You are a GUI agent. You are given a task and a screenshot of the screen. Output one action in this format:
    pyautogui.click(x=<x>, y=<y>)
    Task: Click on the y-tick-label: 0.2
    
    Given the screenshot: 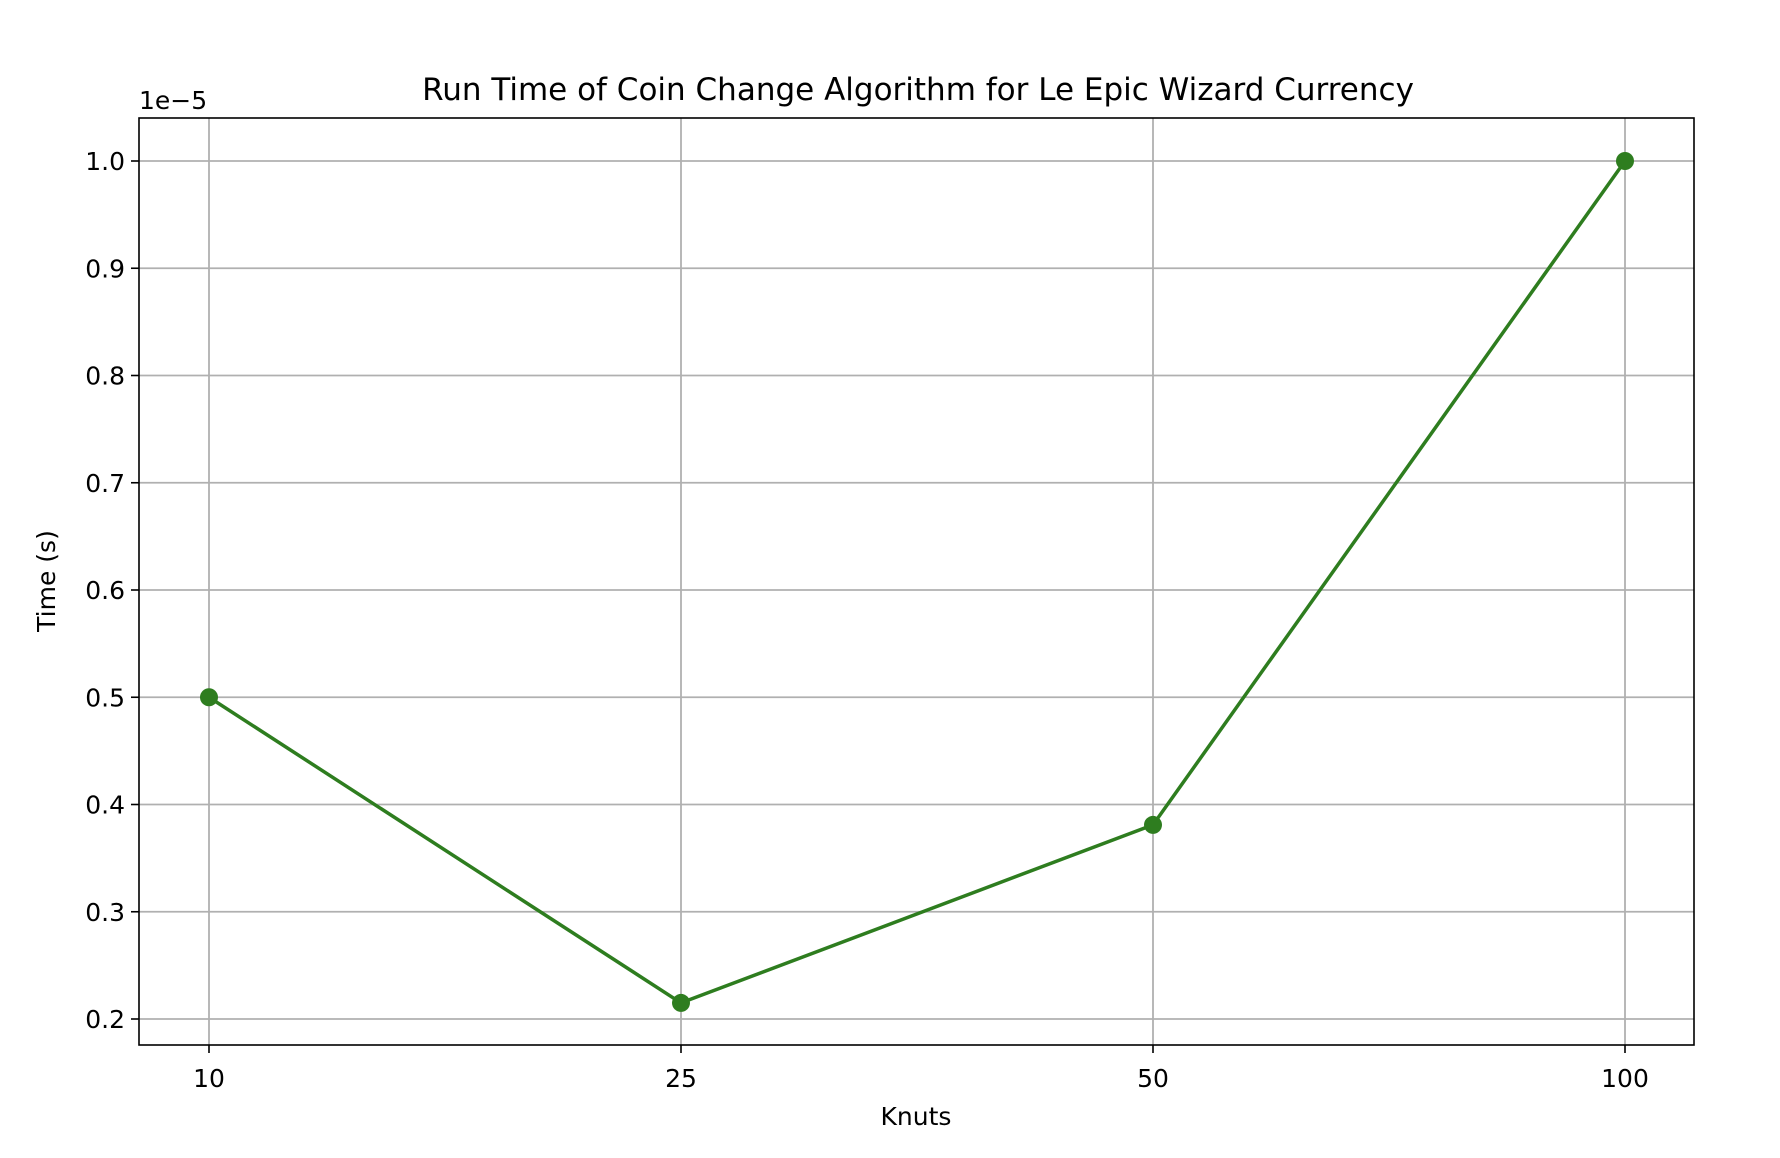 What is the action you would take?
    pyautogui.click(x=105, y=1019)
    